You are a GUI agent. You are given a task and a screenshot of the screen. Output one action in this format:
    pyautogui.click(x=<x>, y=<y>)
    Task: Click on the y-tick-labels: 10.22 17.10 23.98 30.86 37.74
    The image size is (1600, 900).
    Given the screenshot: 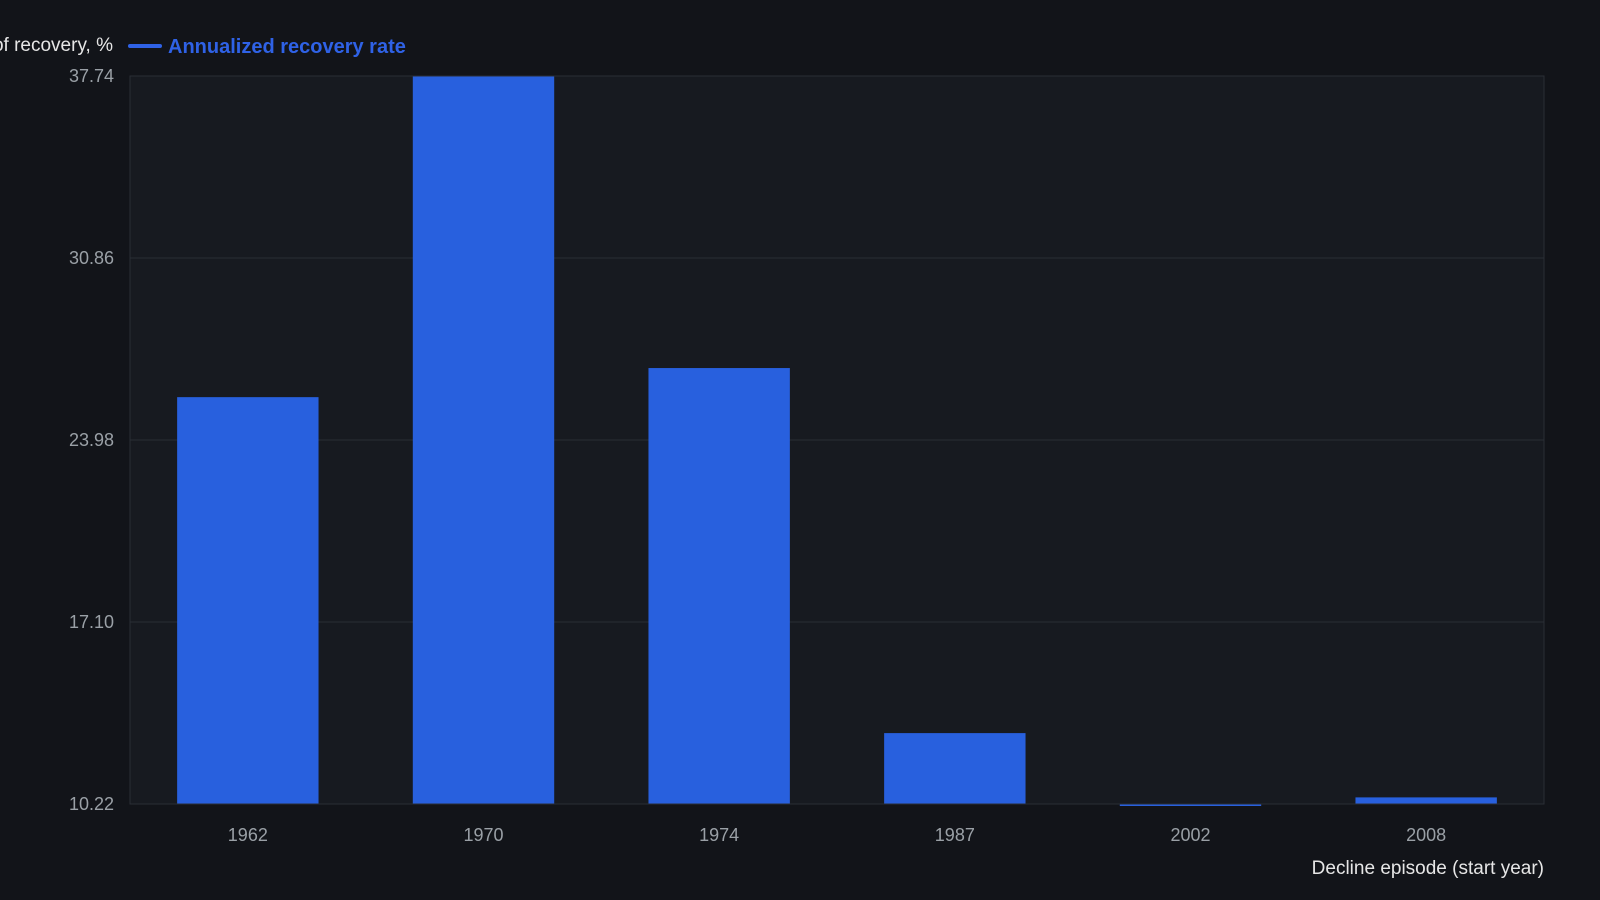 What is the action you would take?
    pyautogui.click(x=91, y=440)
    